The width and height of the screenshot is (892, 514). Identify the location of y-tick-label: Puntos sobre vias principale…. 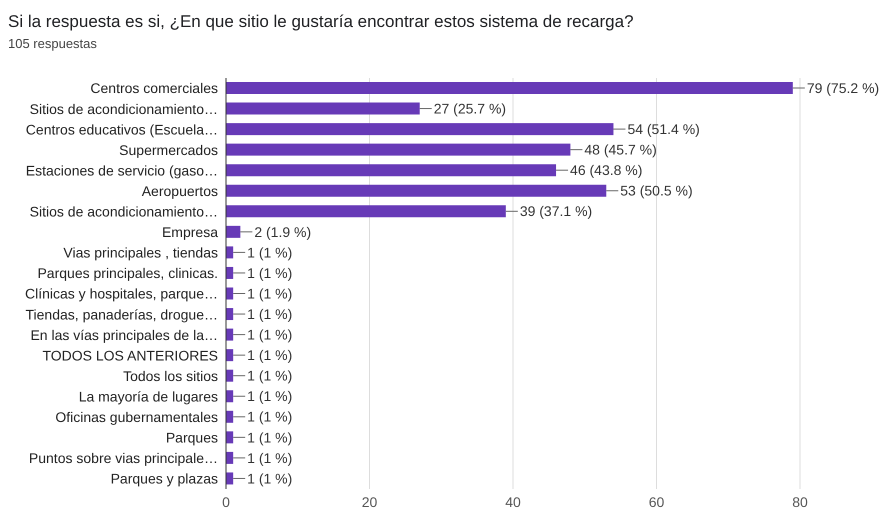
(123, 458).